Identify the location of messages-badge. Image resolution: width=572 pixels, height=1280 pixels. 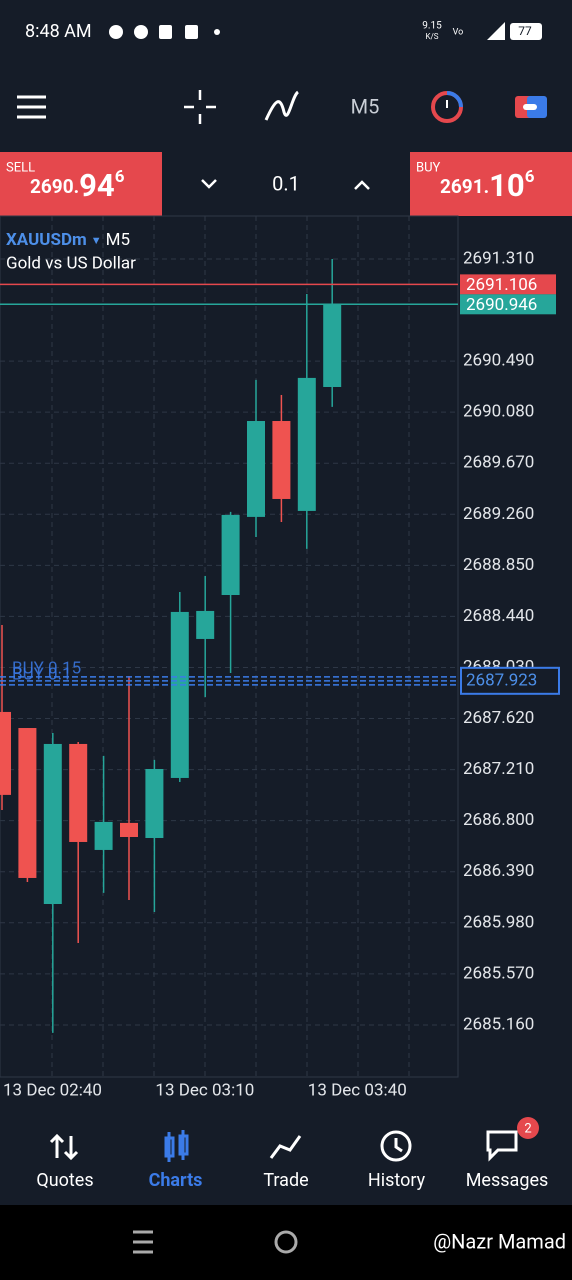
(528, 1128).